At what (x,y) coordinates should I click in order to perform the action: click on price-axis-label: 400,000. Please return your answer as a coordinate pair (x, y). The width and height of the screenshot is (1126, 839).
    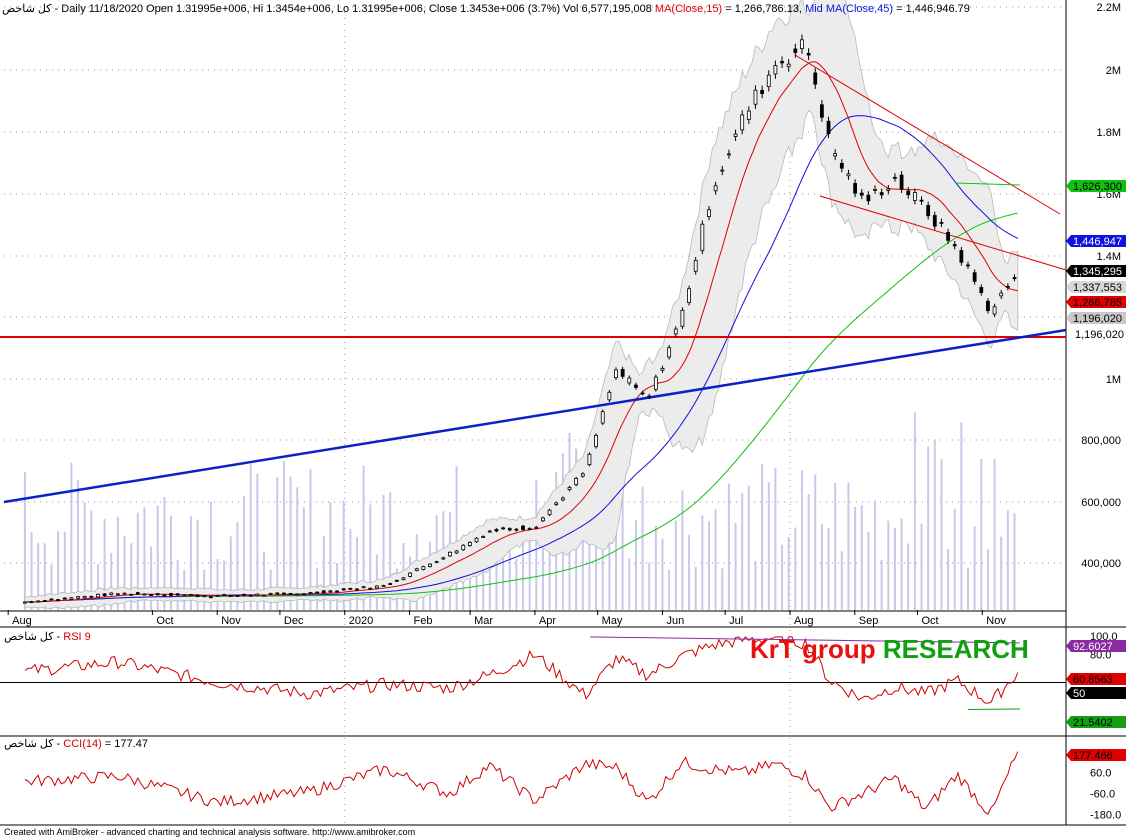
    Looking at the image, I should click on (1101, 564).